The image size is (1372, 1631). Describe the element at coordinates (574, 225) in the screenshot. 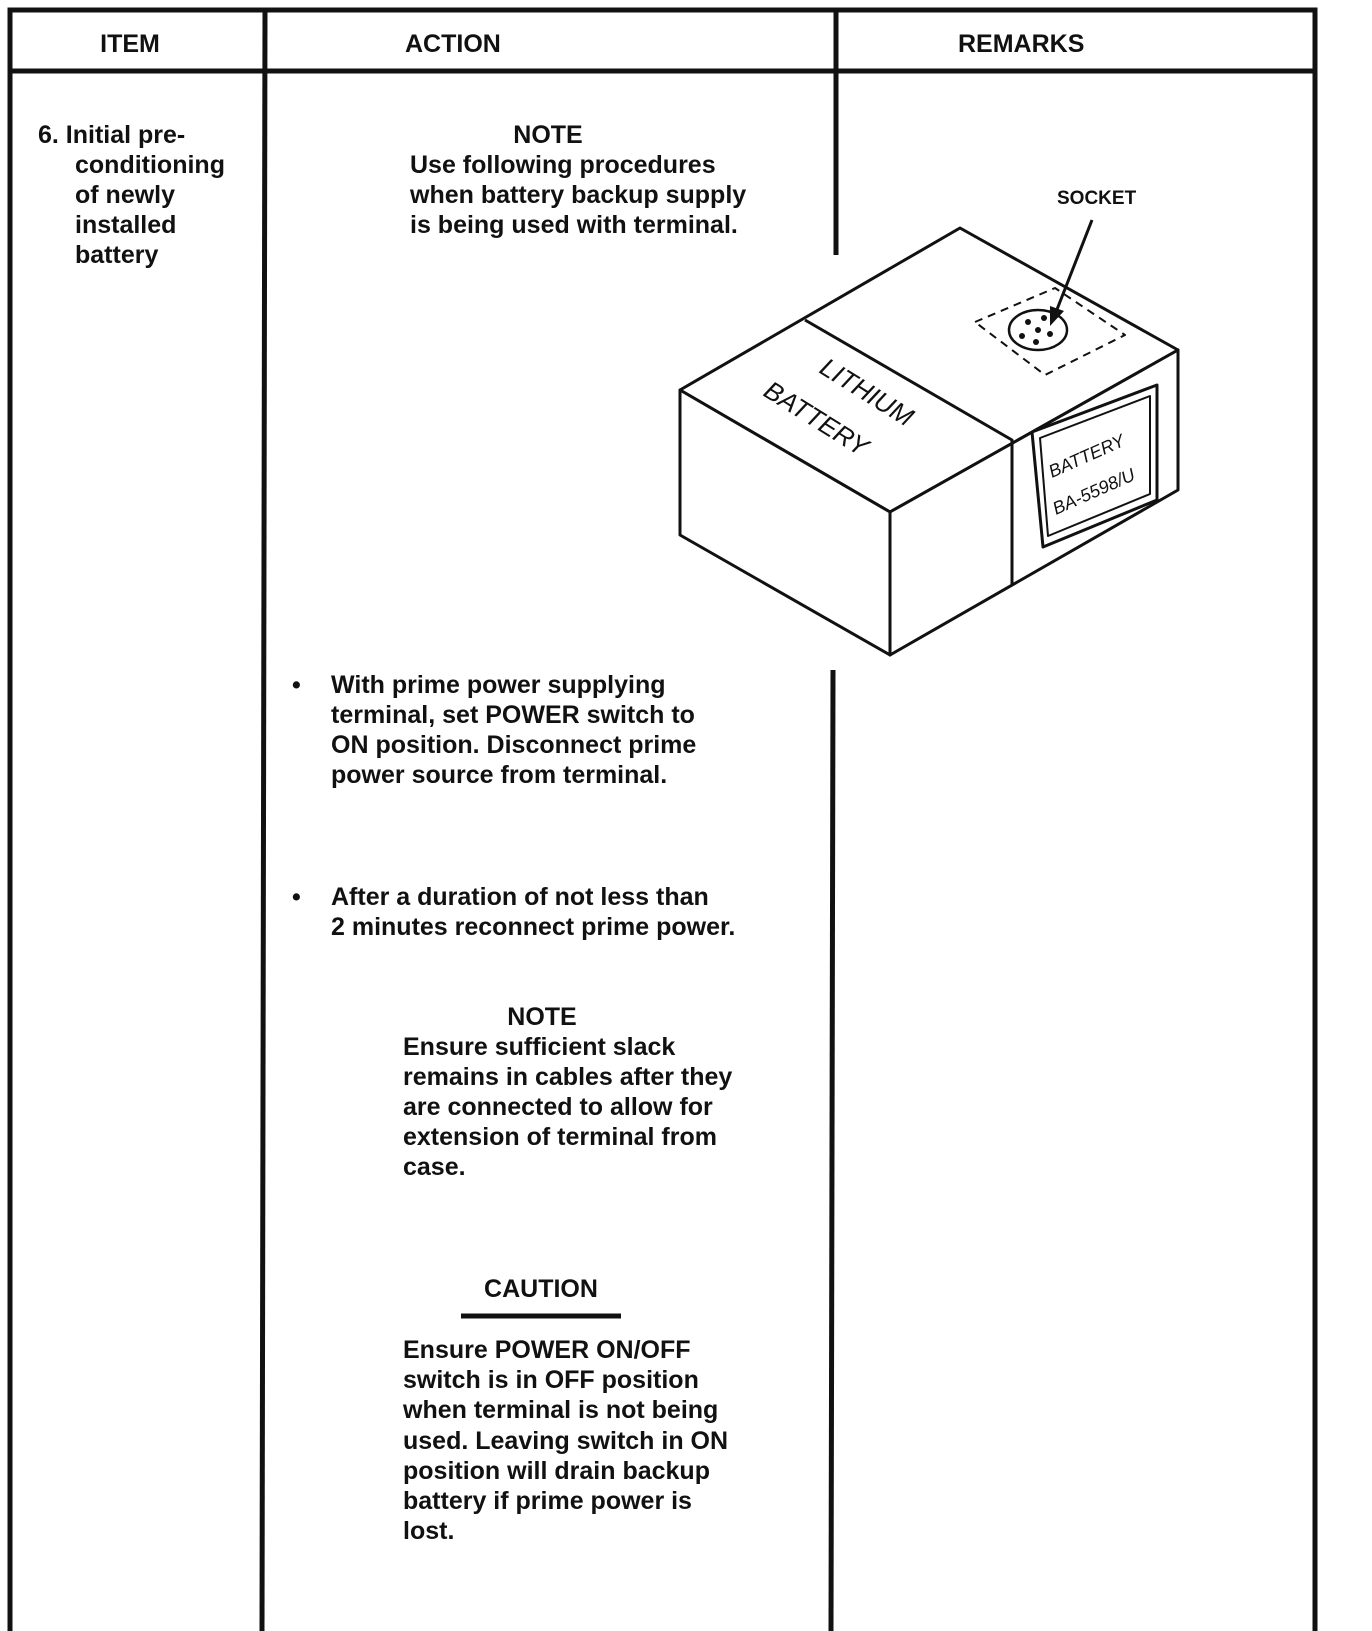

I see `note-text: is being used with terminal.` at that location.